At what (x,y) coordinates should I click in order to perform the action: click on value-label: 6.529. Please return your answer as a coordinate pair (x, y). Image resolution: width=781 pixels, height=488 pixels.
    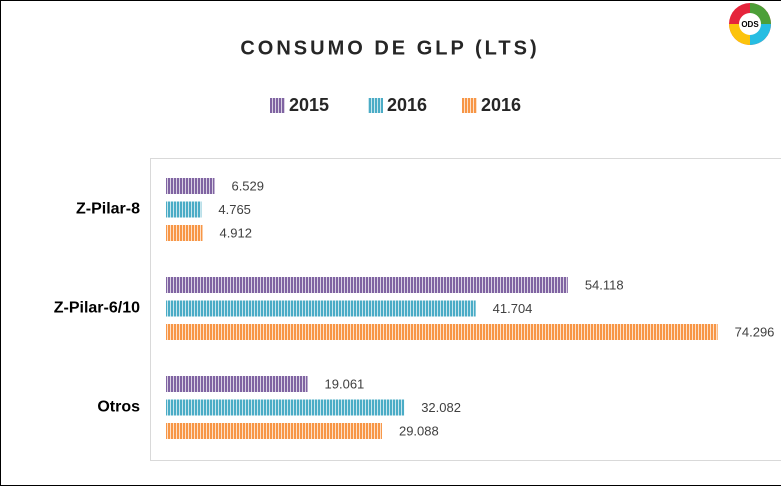
    Looking at the image, I should click on (247, 185).